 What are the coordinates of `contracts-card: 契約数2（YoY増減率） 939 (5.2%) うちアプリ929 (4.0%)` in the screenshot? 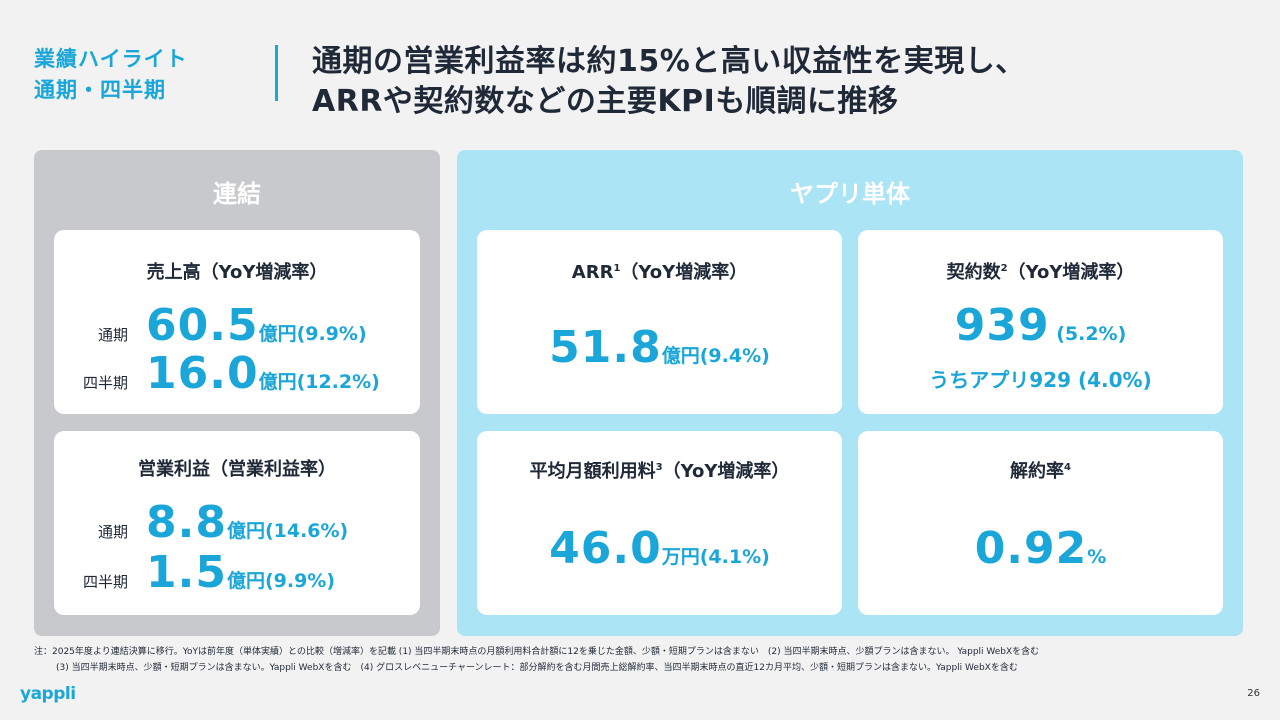 It's located at (1040, 322).